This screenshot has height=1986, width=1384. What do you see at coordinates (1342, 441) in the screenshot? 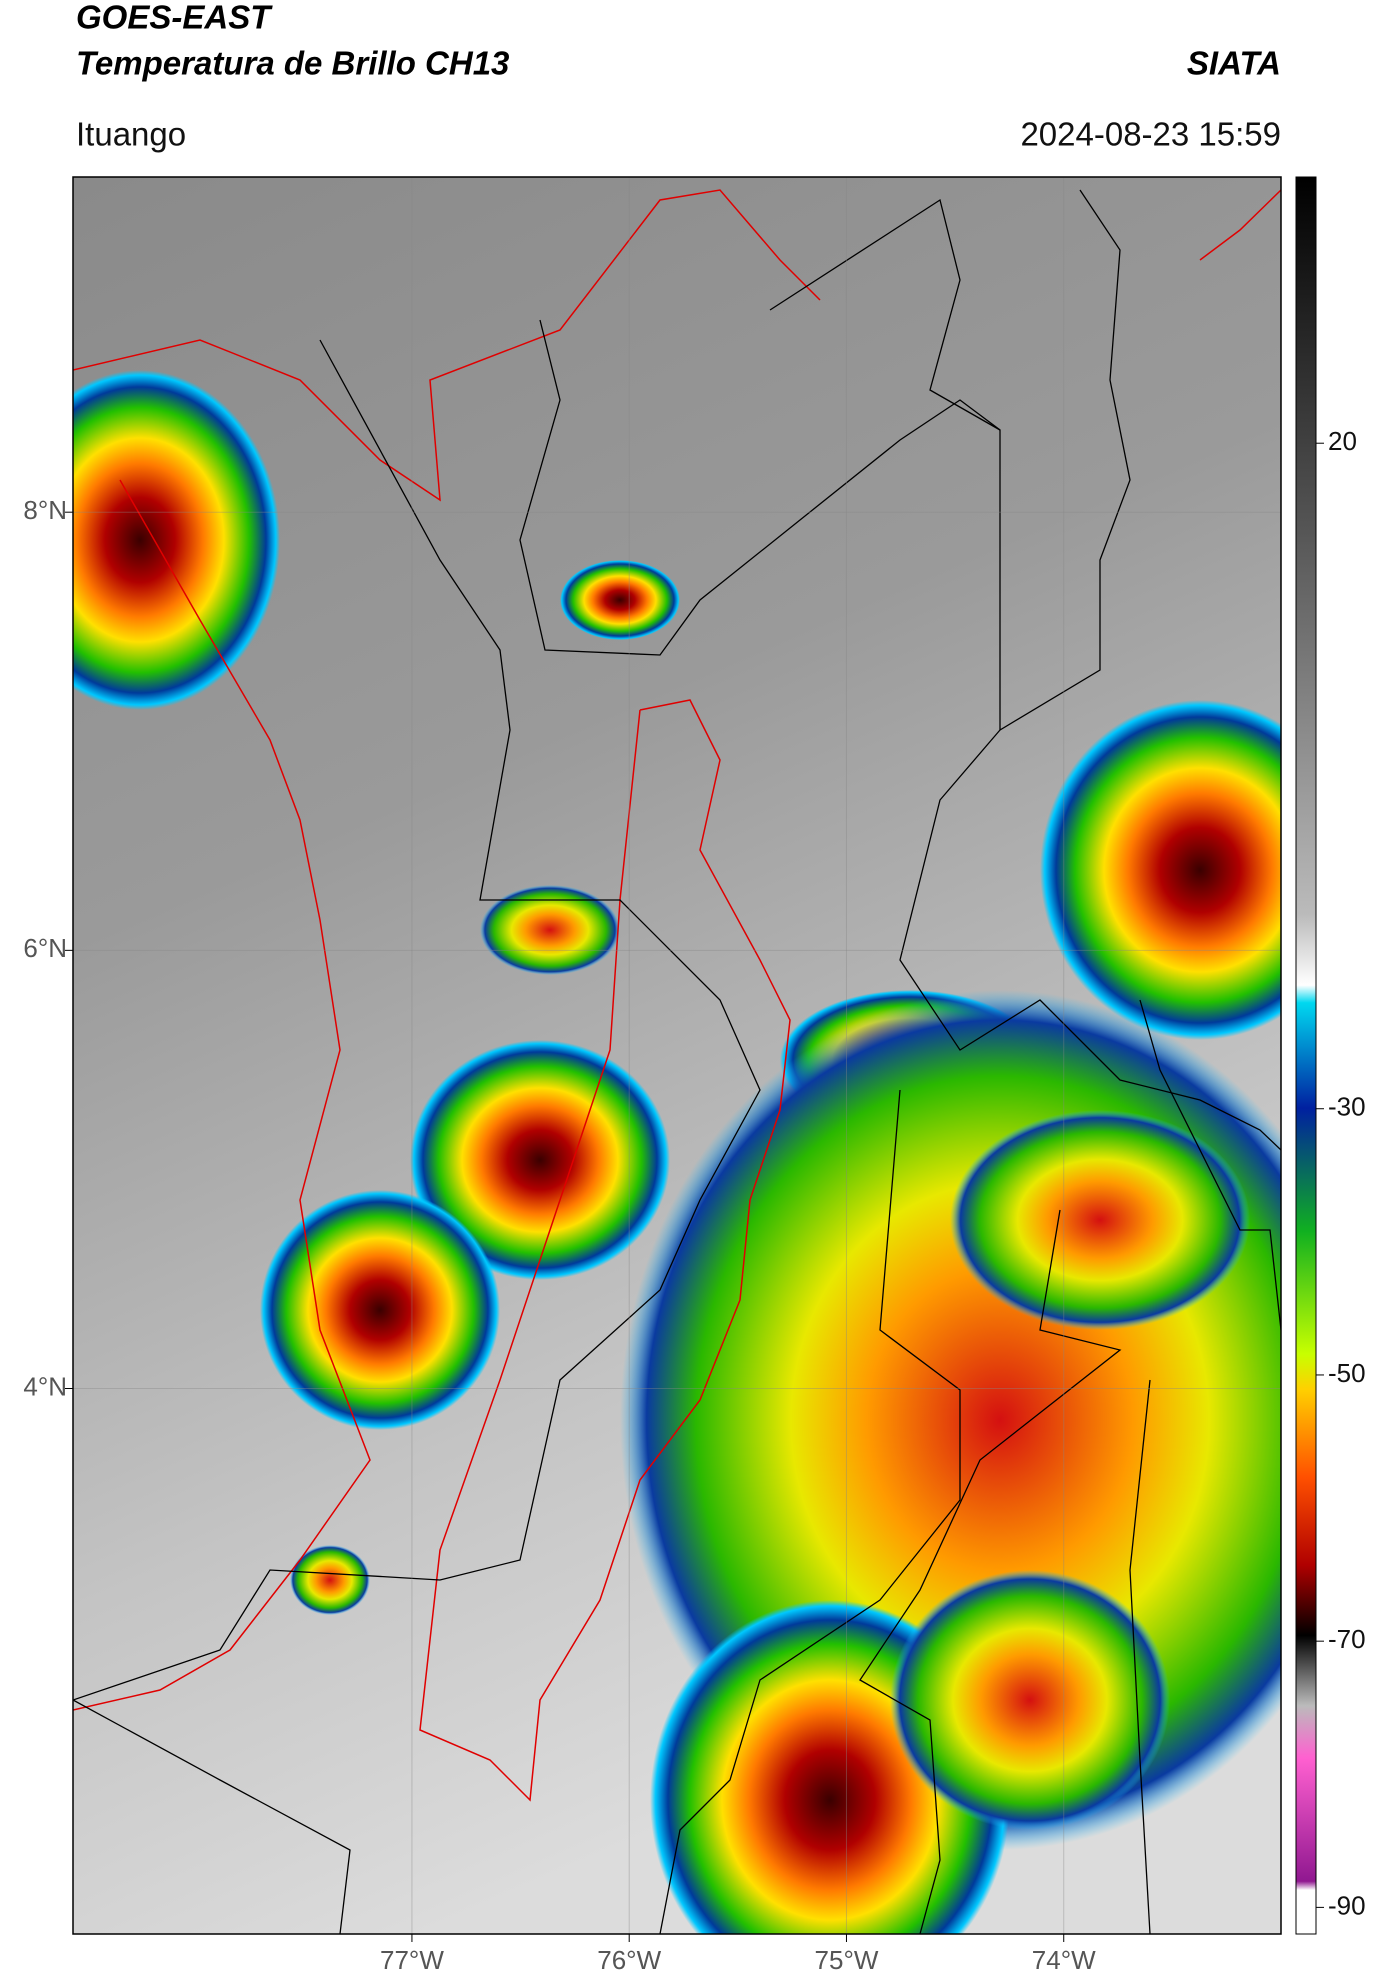
I see `colorbar-tick-label: 20` at bounding box center [1342, 441].